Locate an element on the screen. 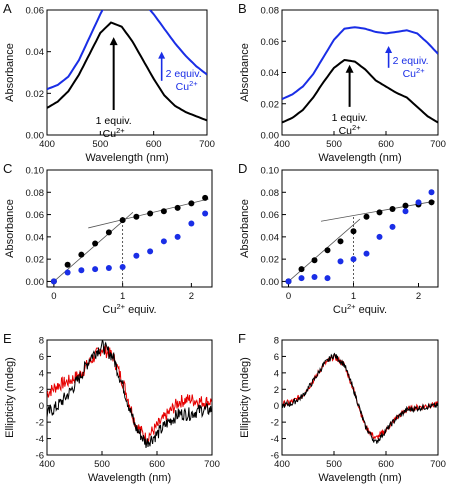  y-tick-label: 6 is located at coordinates (41, 357).